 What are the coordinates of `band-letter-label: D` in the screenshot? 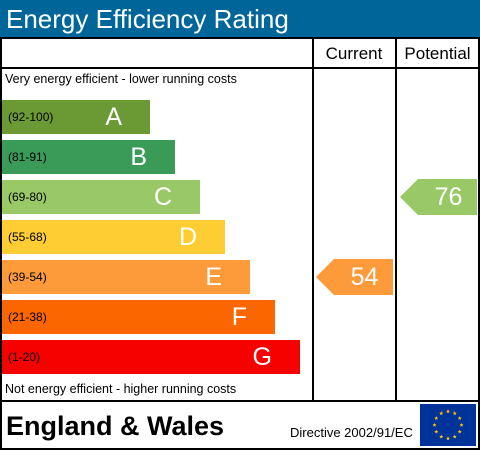 It's located at (187, 237).